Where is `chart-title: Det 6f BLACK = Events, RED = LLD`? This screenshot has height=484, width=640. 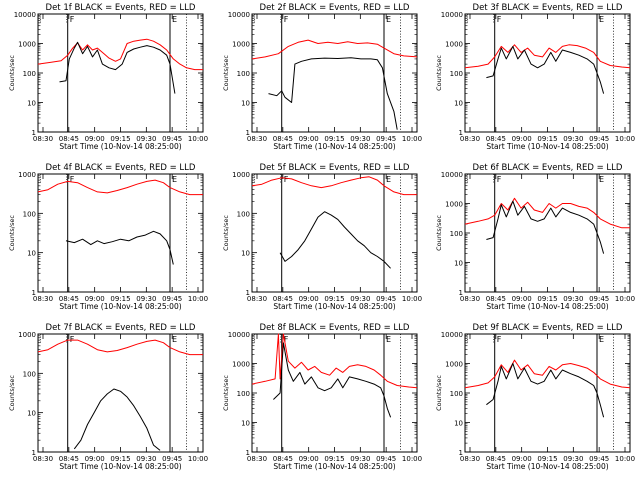
chart-title: Det 6f BLACK = Events, RED = LLD is located at coordinates (548, 168).